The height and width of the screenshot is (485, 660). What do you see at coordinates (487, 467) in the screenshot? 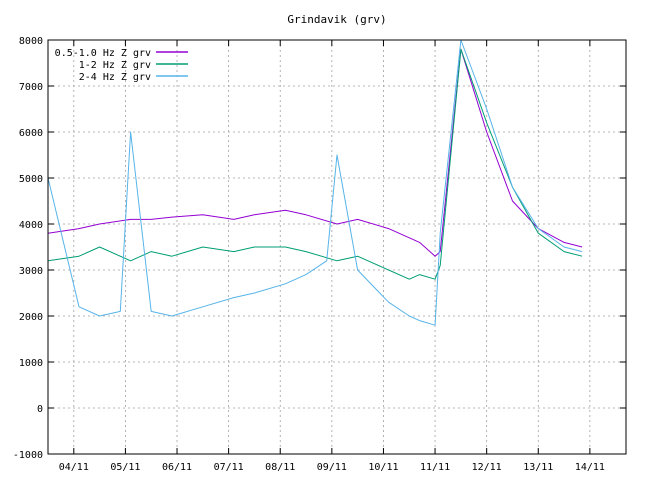
I see `x-tick-label: 12/11` at bounding box center [487, 467].